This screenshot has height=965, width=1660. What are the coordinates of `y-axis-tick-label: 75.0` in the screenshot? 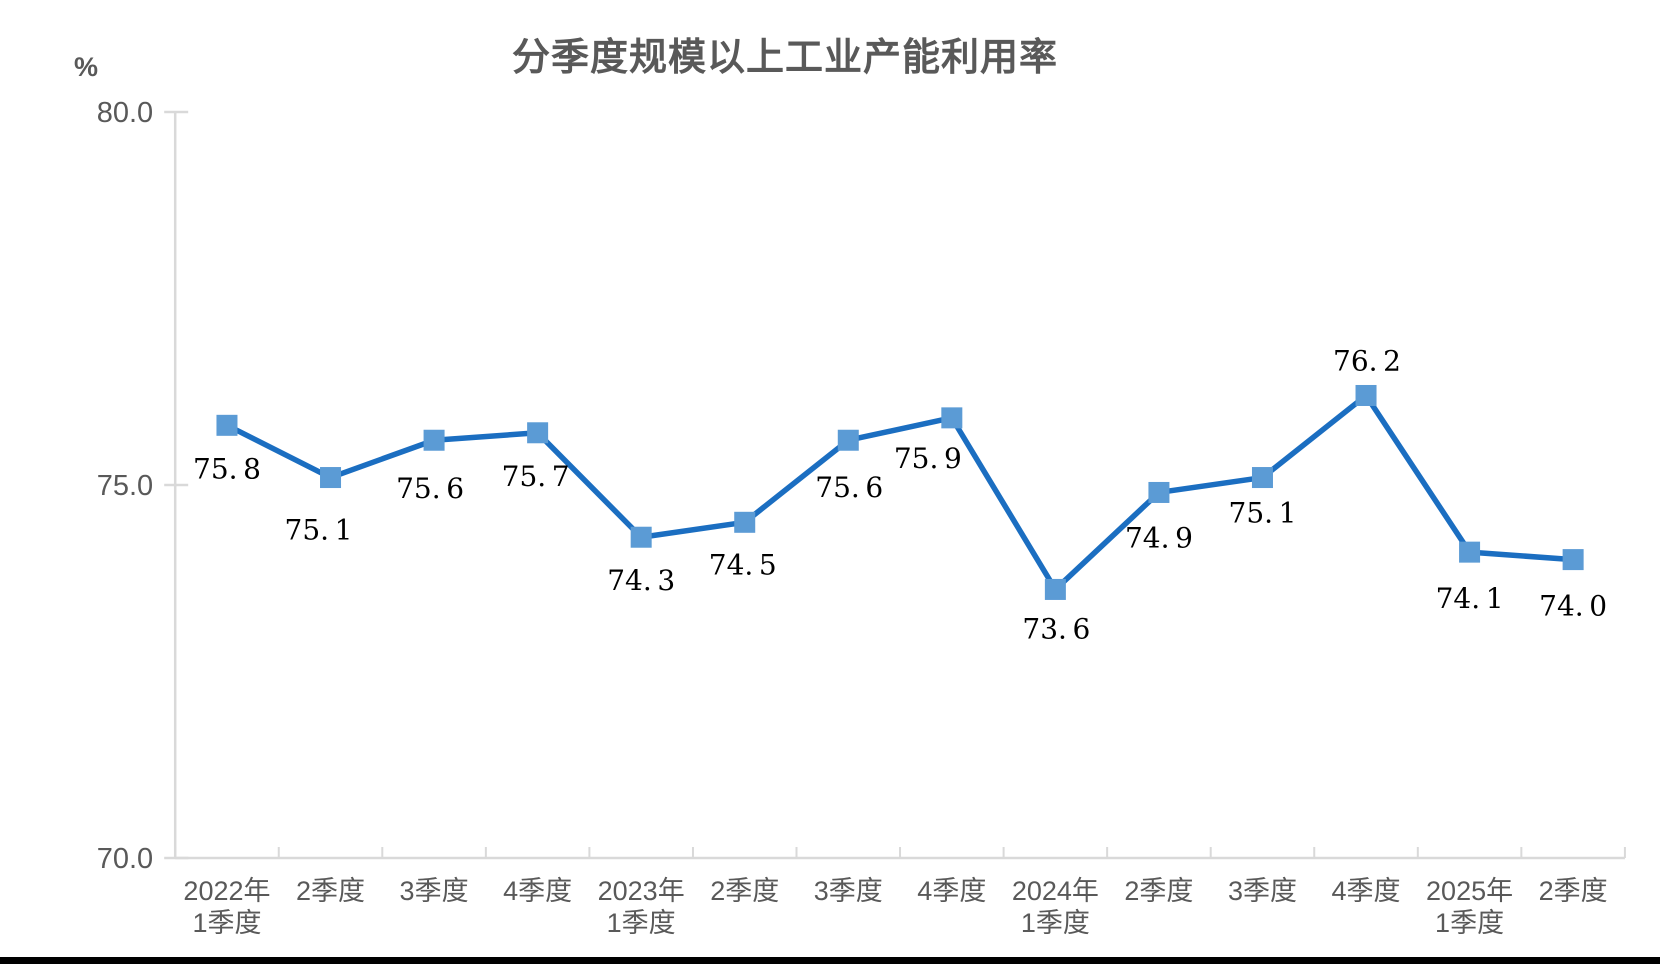 It's located at (125, 486).